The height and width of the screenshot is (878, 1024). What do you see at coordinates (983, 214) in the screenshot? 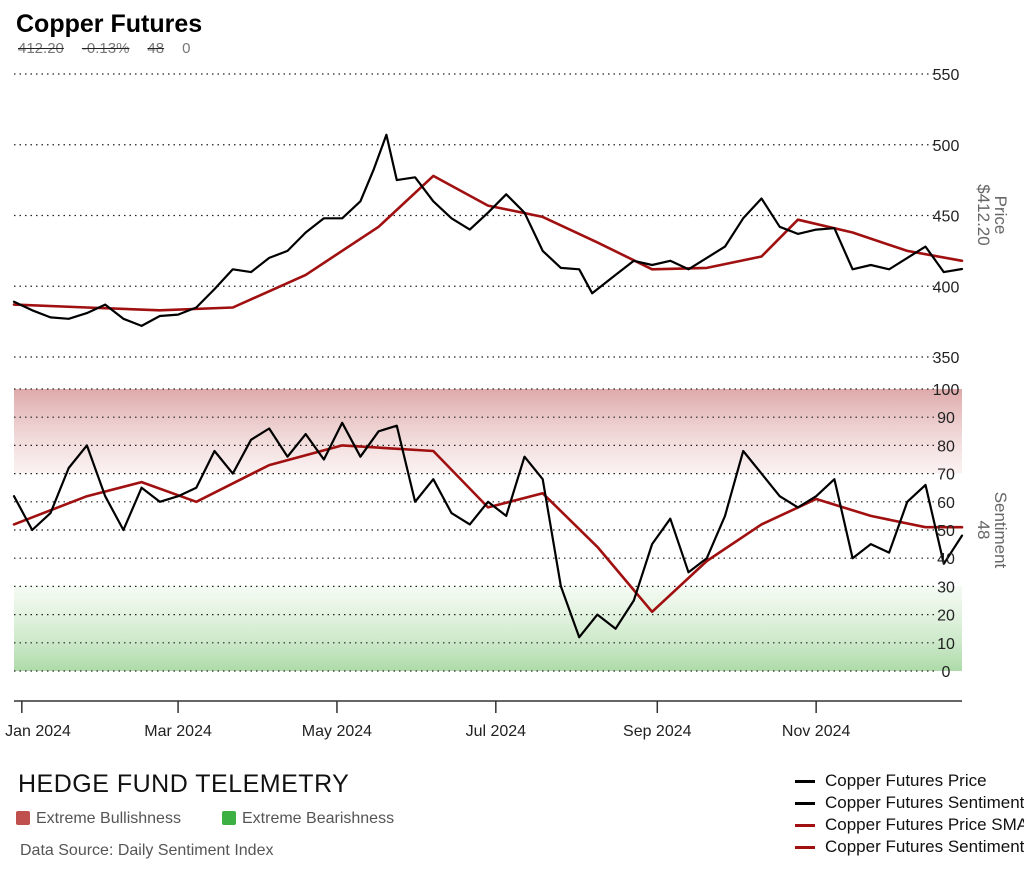
I see `price-axis-value: $412.20` at bounding box center [983, 214].